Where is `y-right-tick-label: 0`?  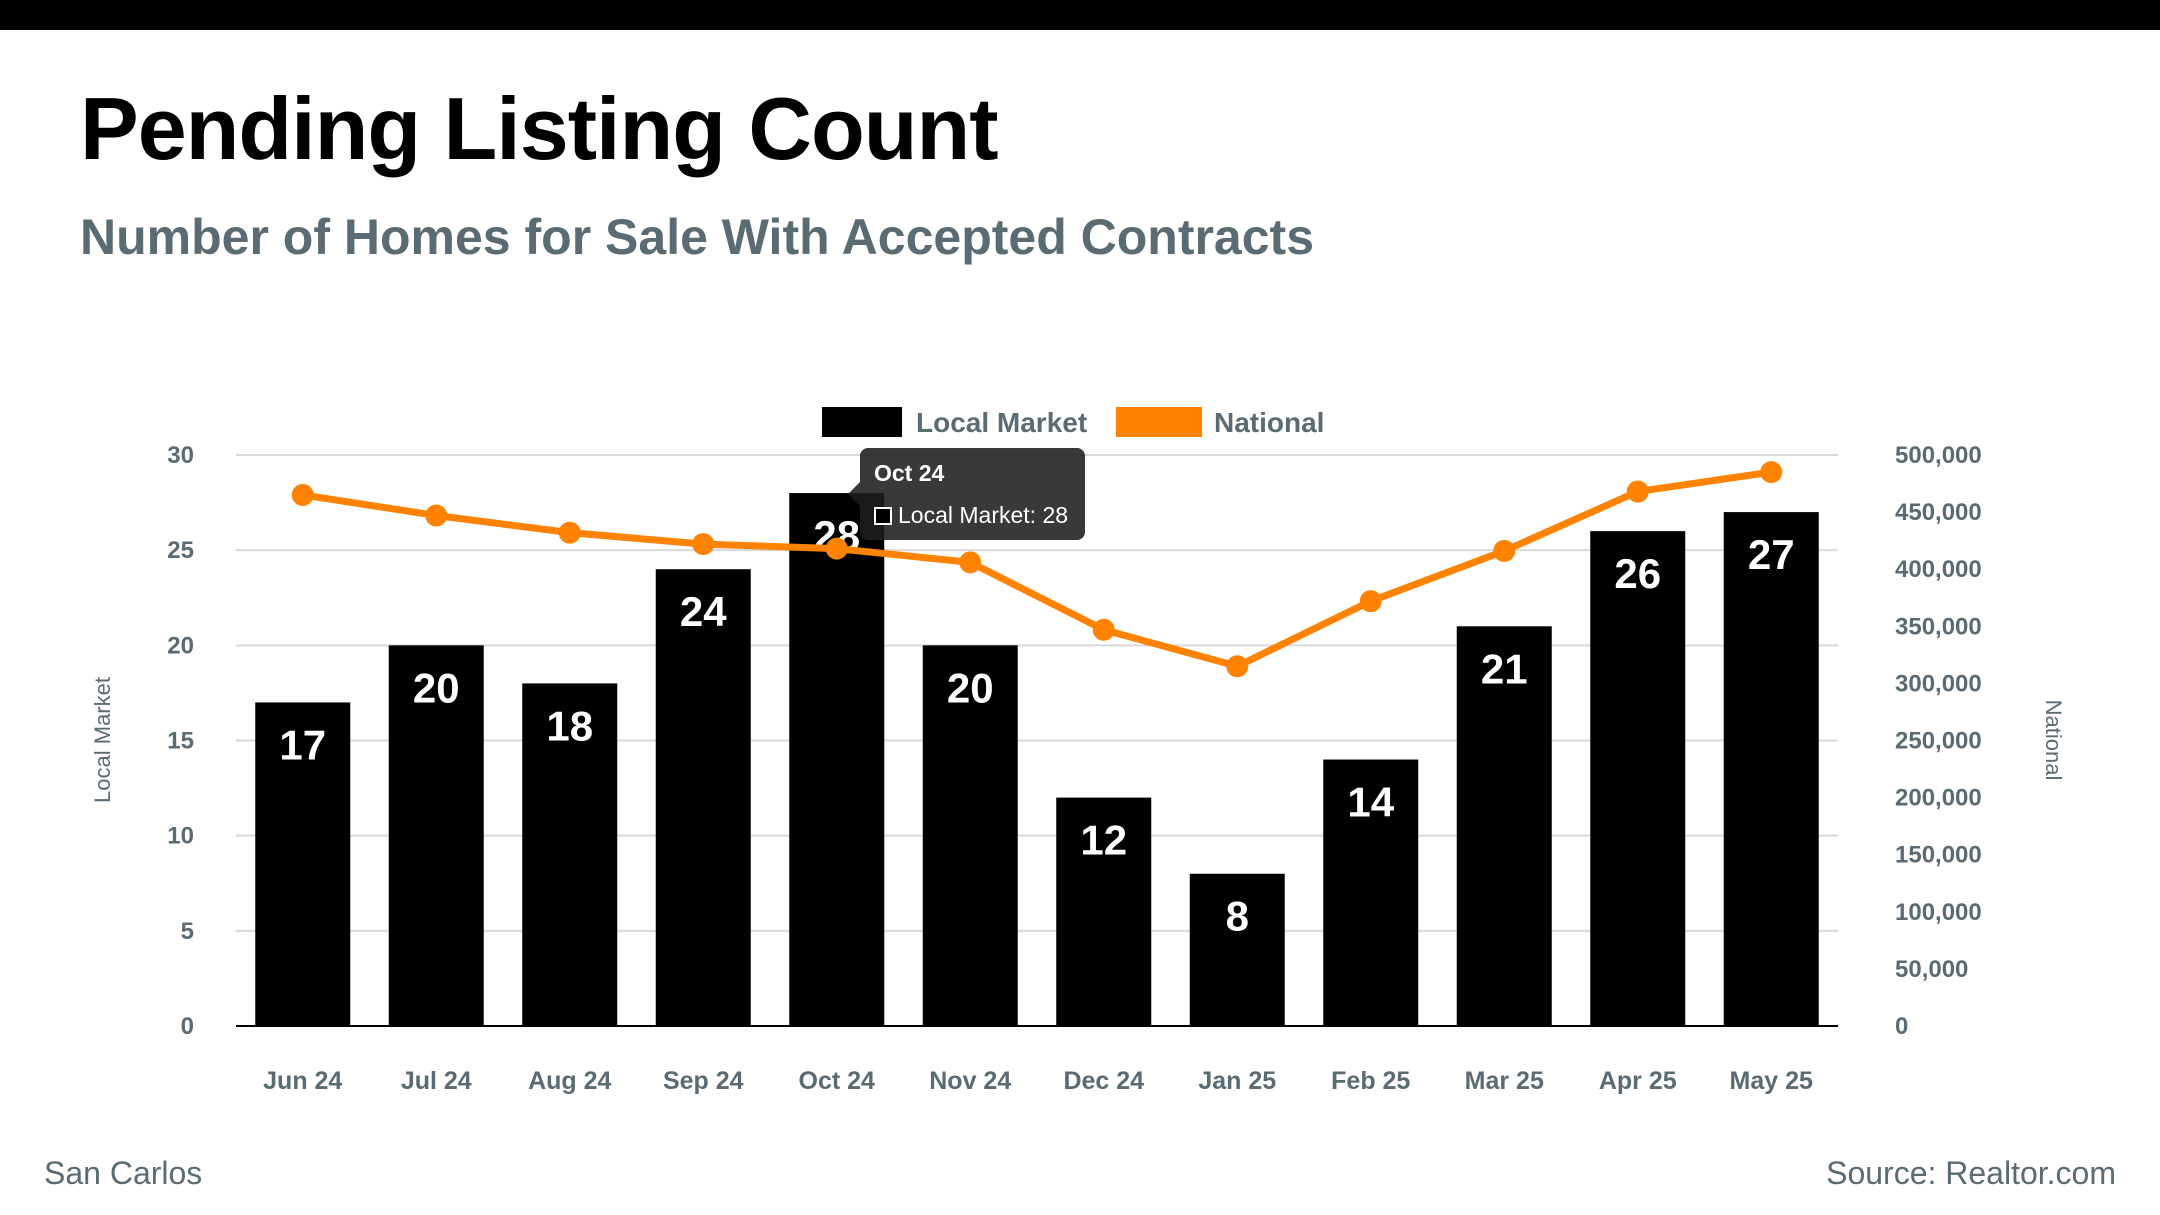 y-right-tick-label: 0 is located at coordinates (1901, 1026).